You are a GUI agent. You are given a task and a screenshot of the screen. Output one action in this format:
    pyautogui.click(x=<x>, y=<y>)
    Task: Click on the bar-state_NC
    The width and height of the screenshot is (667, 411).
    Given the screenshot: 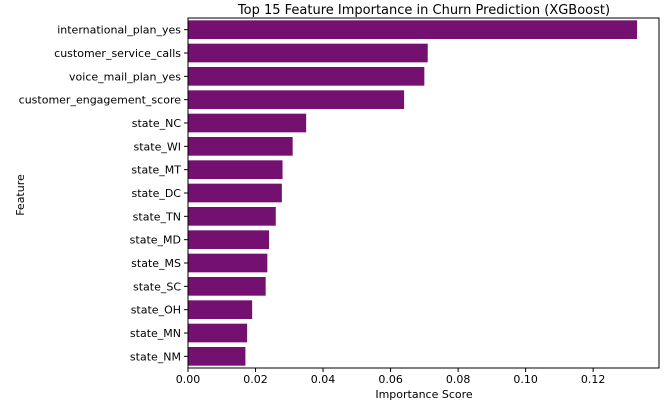 What is the action you would take?
    pyautogui.click(x=247, y=123)
    